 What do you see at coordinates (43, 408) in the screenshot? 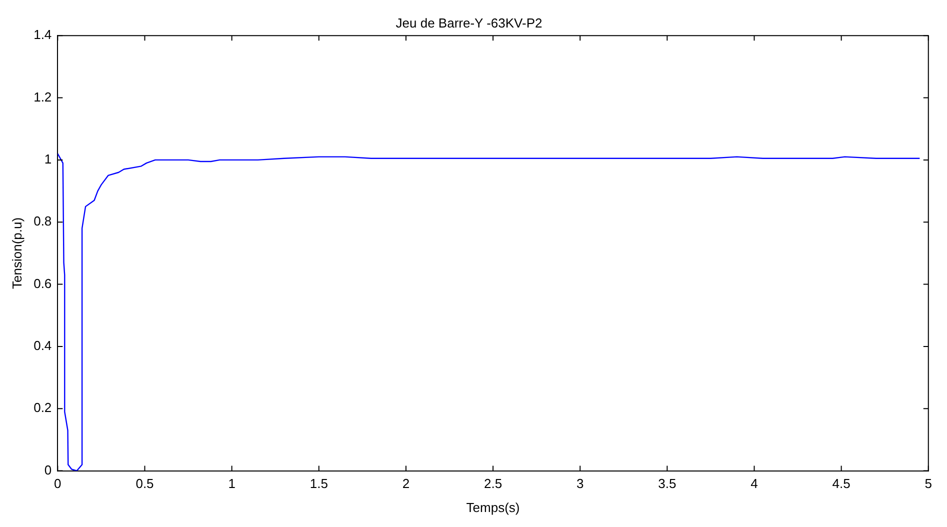
I see `y-tick-label: 0.2` at bounding box center [43, 408].